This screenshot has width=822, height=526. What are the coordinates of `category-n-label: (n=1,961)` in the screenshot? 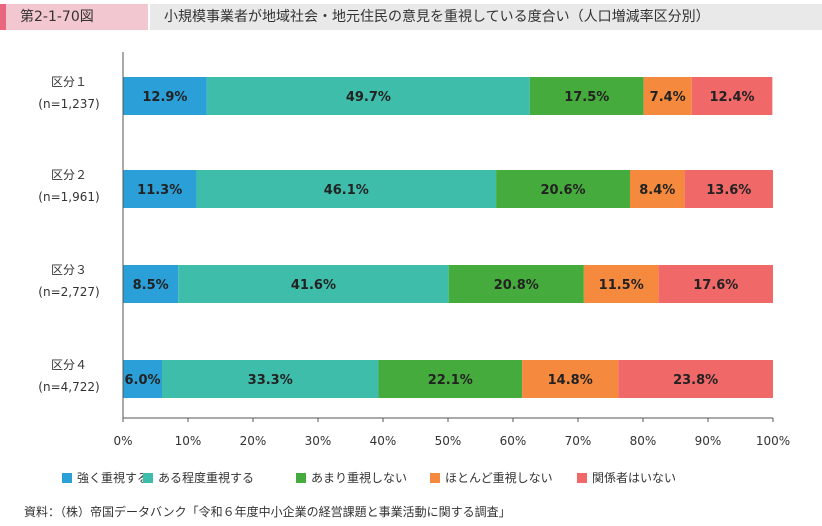 It's located at (68, 197).